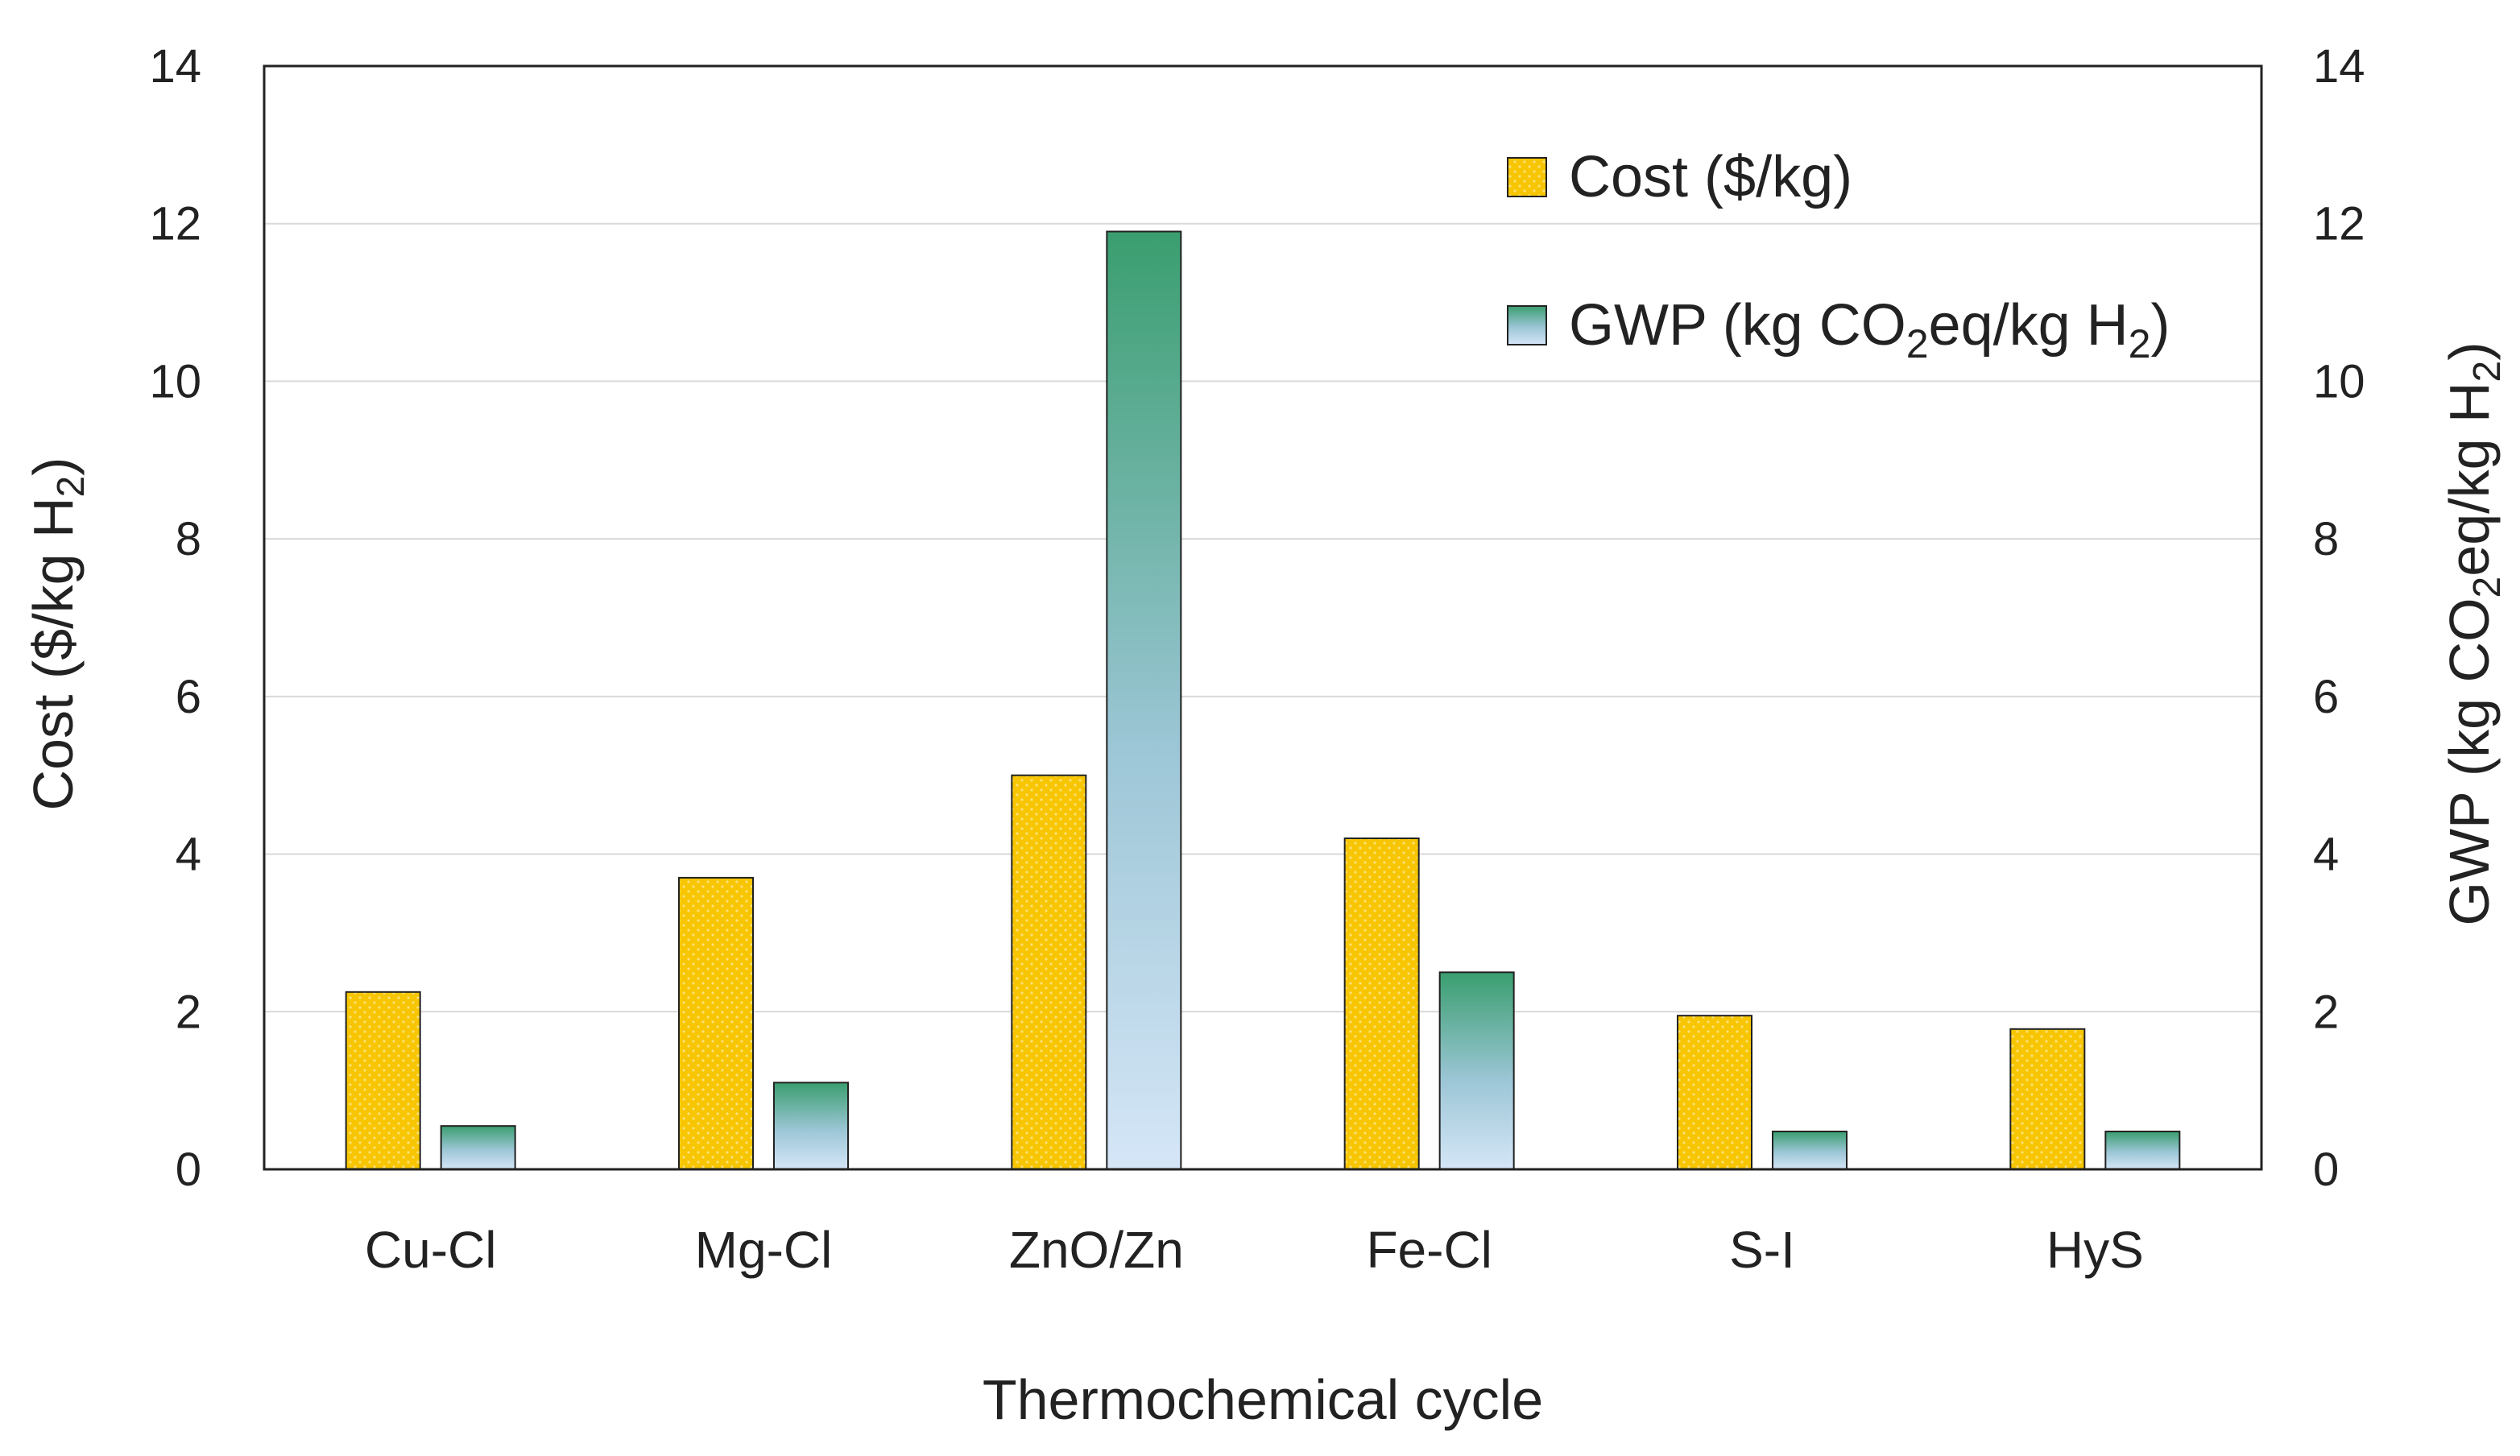  I want to click on left-tick-label: 6, so click(188, 697).